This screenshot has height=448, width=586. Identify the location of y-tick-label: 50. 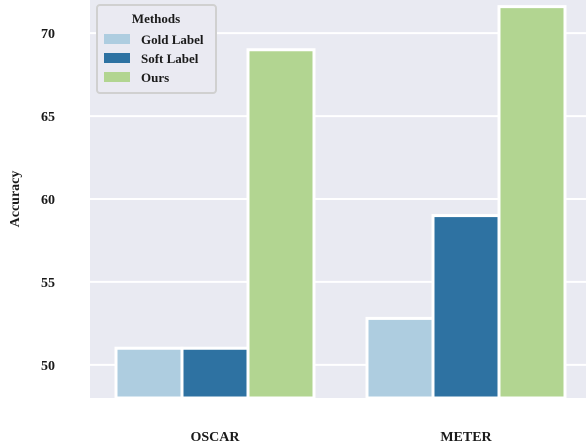
(48, 366).